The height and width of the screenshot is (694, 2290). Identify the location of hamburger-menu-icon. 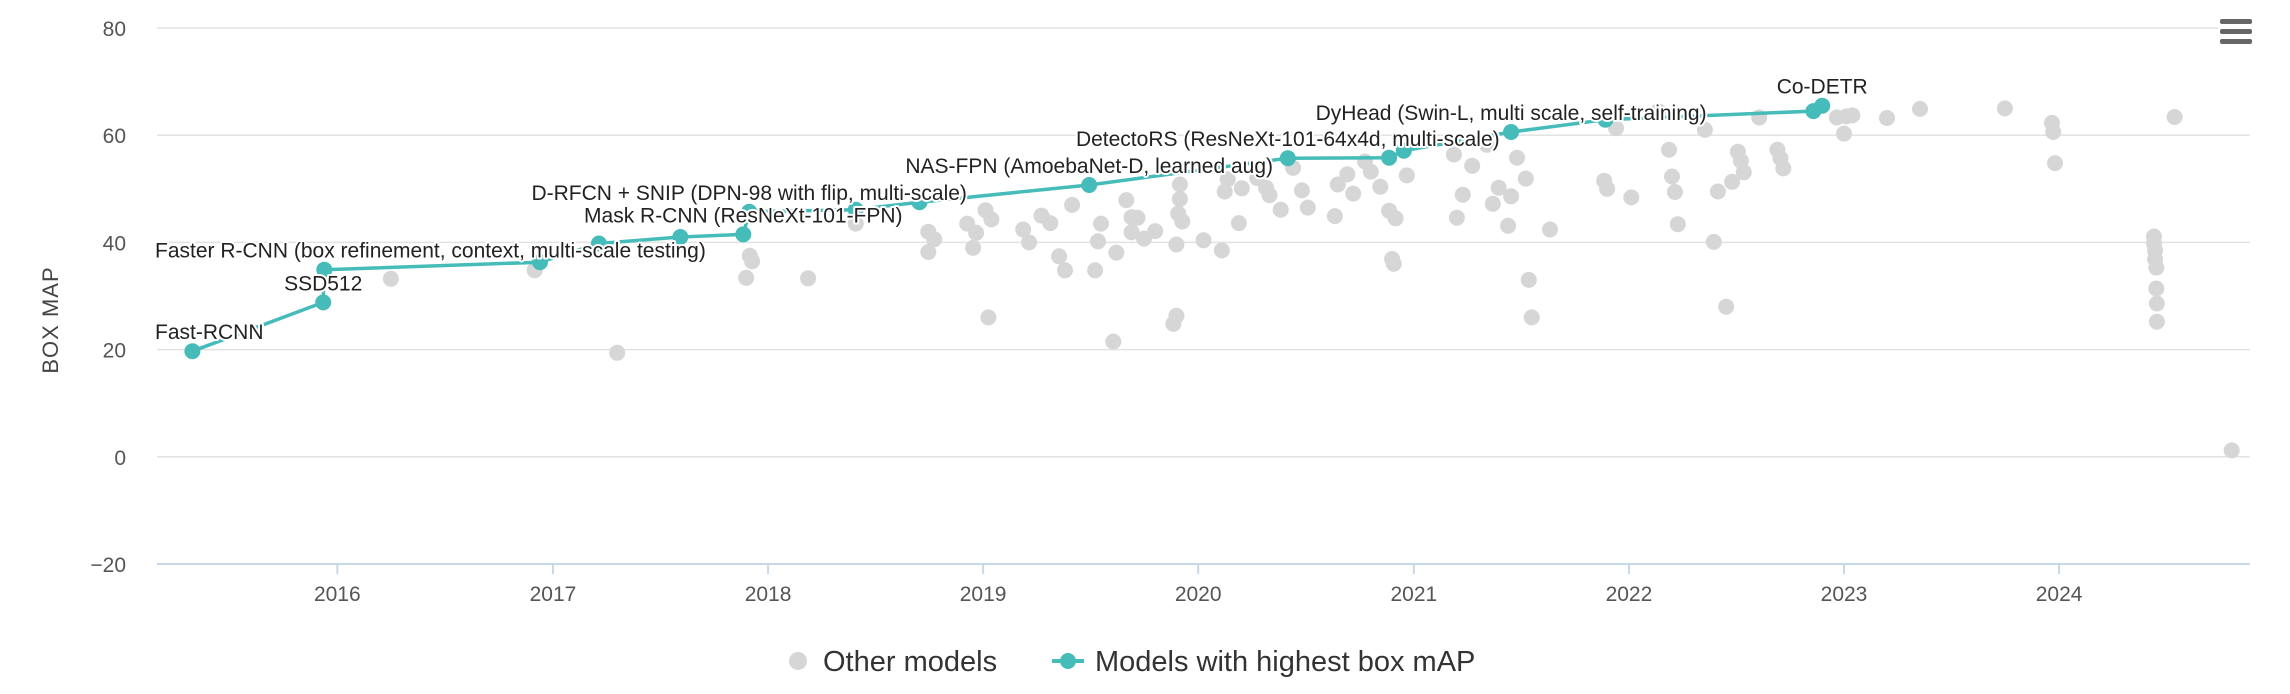
(2236, 31).